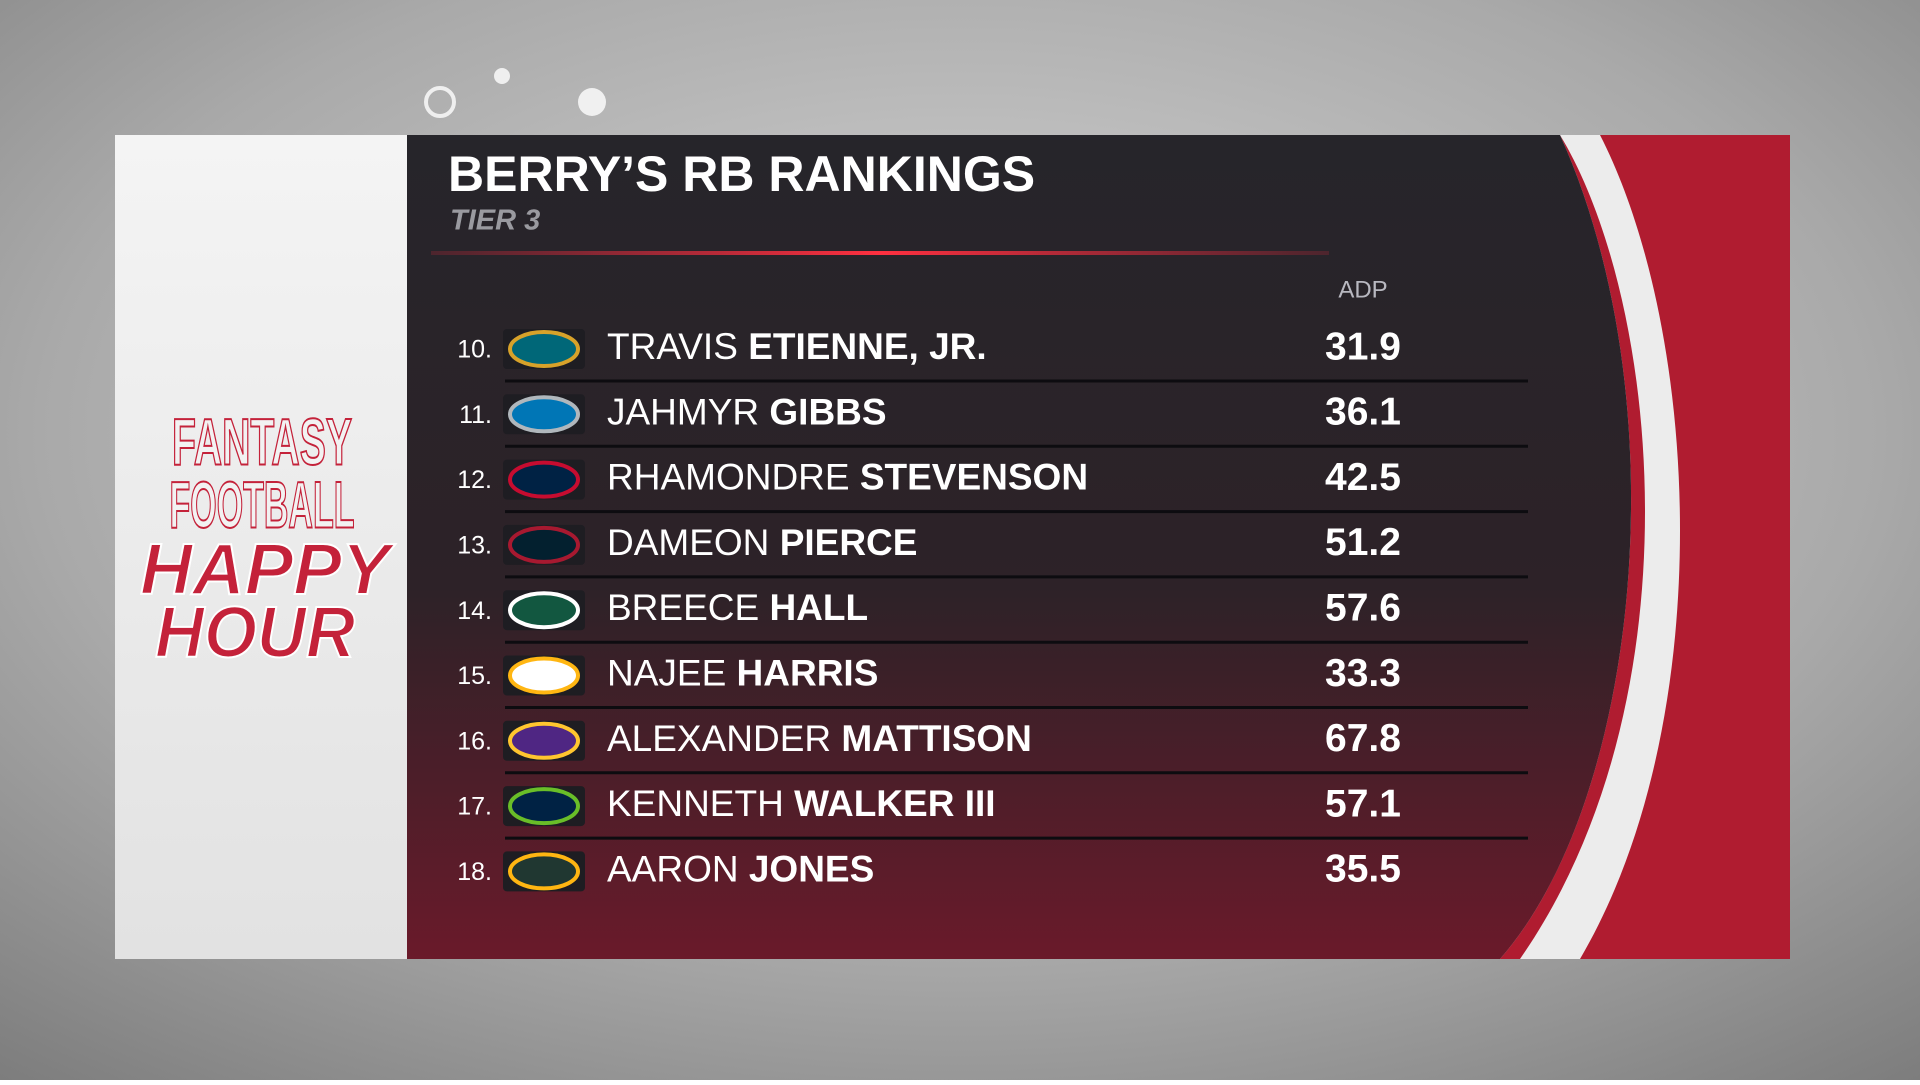  What do you see at coordinates (974, 476) in the screenshot?
I see `last-name: STEVENSON` at bounding box center [974, 476].